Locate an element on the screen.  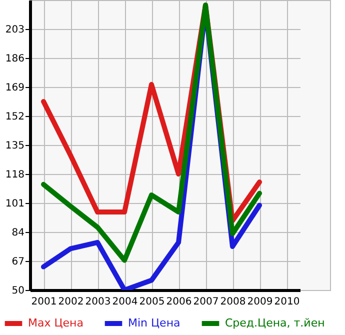
legend-label: Max Цена is located at coordinates (56, 323).